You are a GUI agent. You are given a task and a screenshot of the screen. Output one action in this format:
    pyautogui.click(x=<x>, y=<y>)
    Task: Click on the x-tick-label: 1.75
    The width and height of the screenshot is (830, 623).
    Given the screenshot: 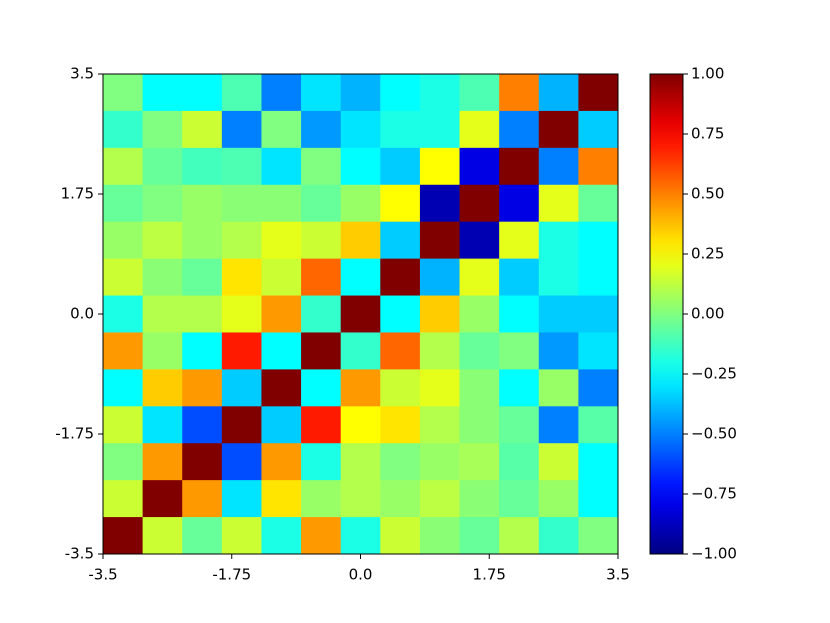 What is the action you would take?
    pyautogui.click(x=489, y=575)
    